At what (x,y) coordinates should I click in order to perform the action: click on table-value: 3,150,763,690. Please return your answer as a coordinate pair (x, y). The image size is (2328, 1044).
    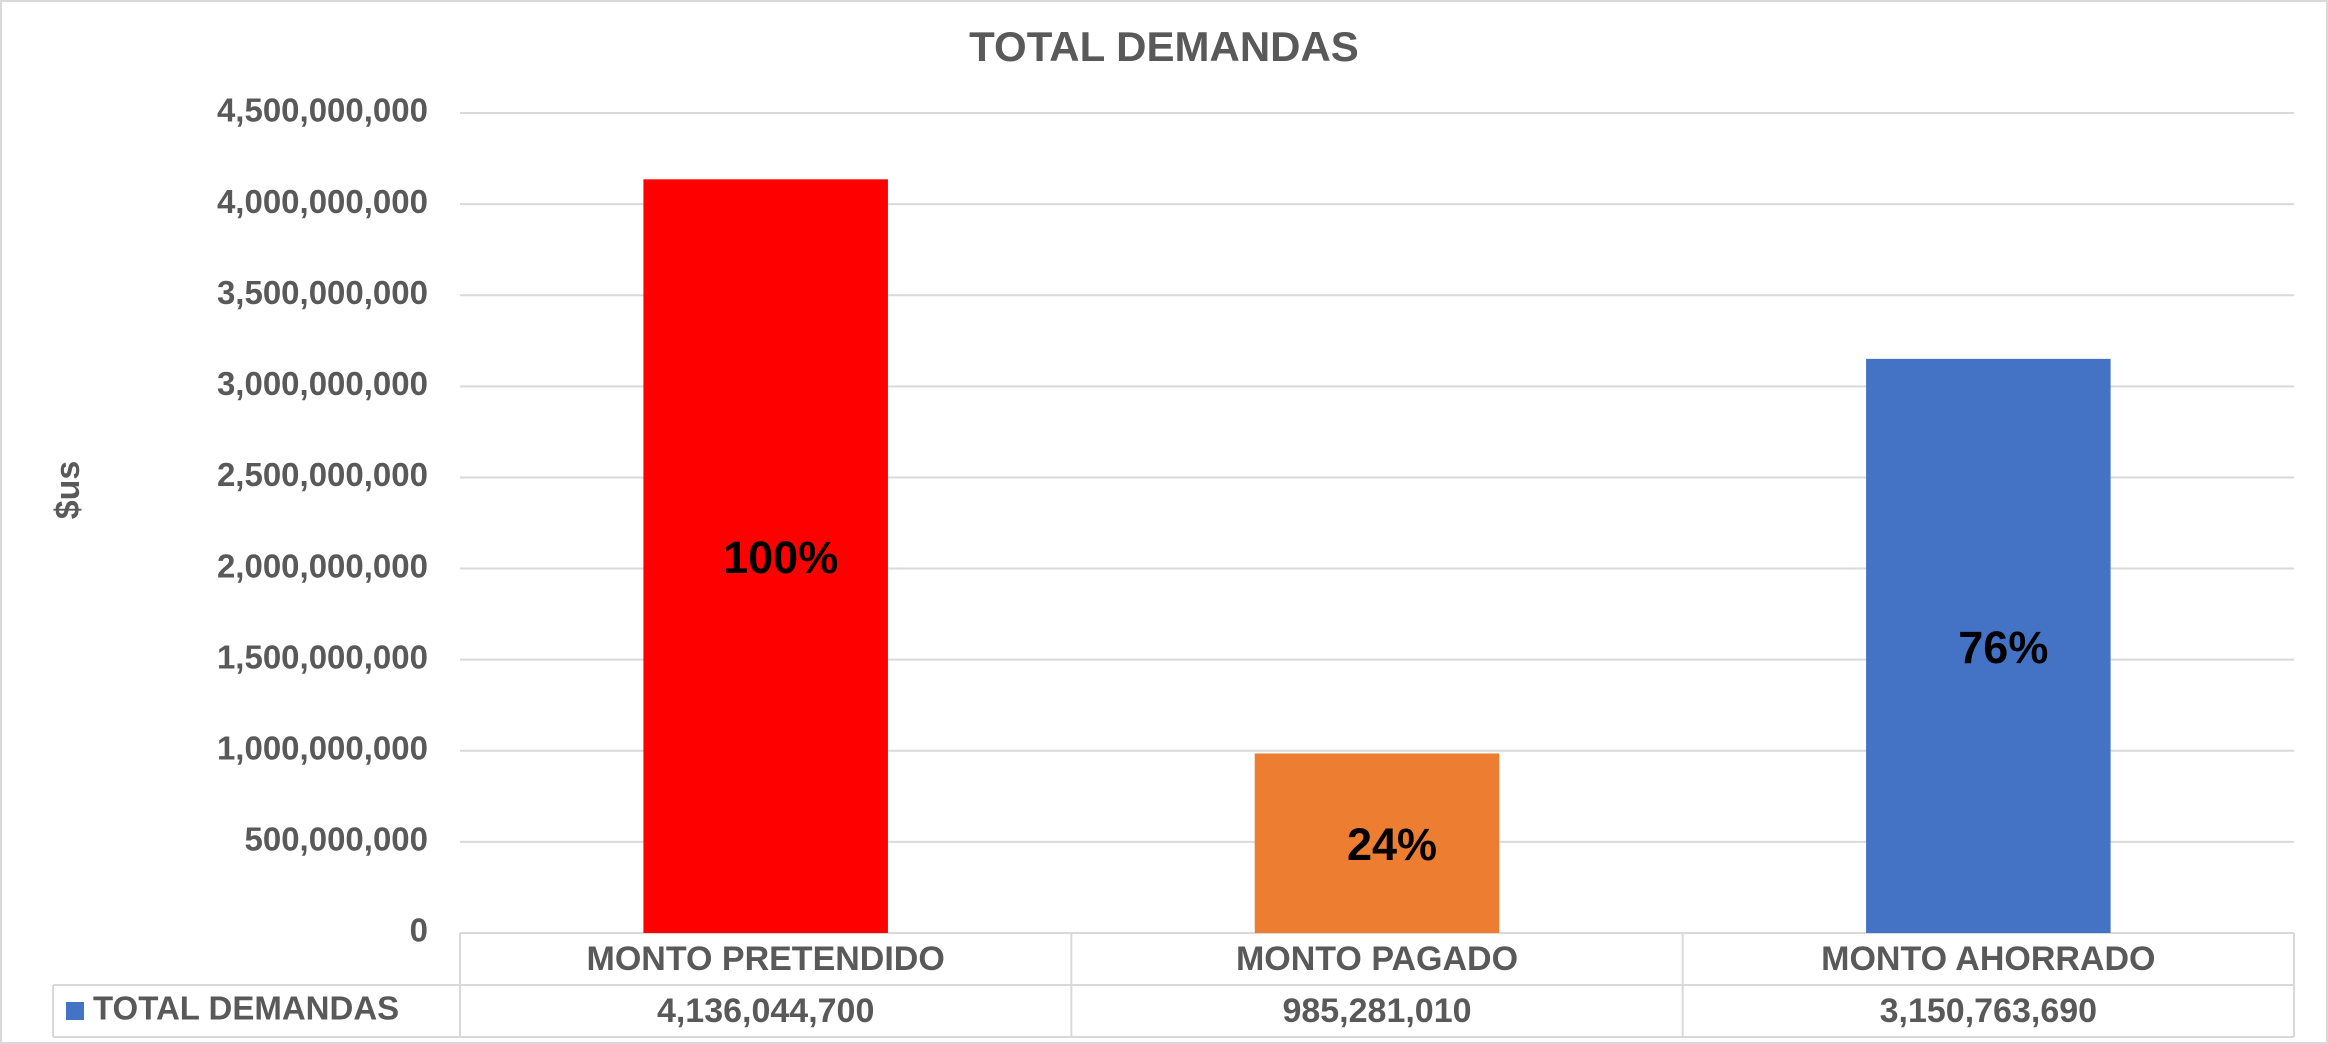
    Looking at the image, I should click on (1988, 1011).